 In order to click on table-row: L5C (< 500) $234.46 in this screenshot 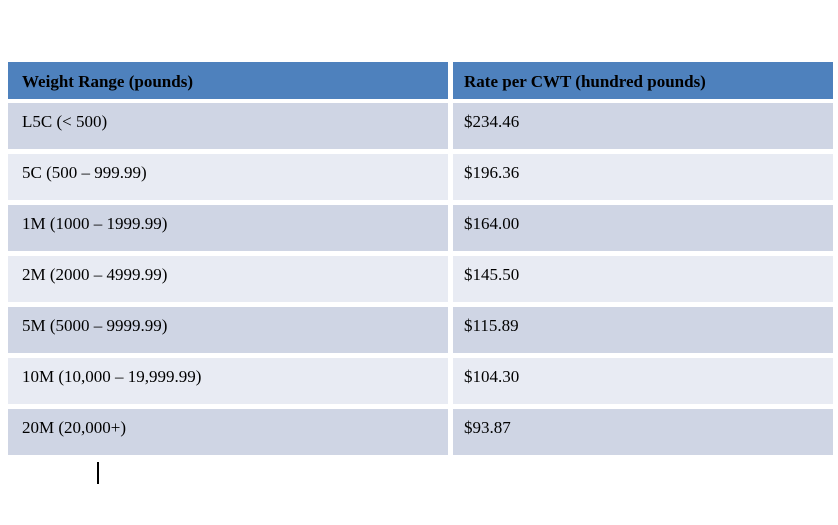, I will do `click(420, 126)`.